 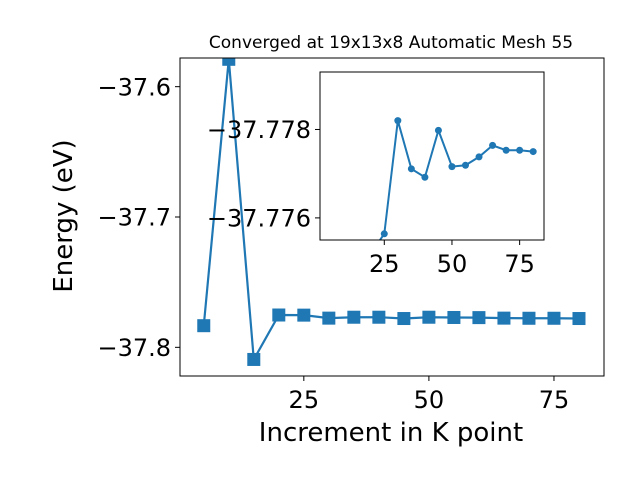 I want to click on main-x-tick-label: 25, so click(x=304, y=400).